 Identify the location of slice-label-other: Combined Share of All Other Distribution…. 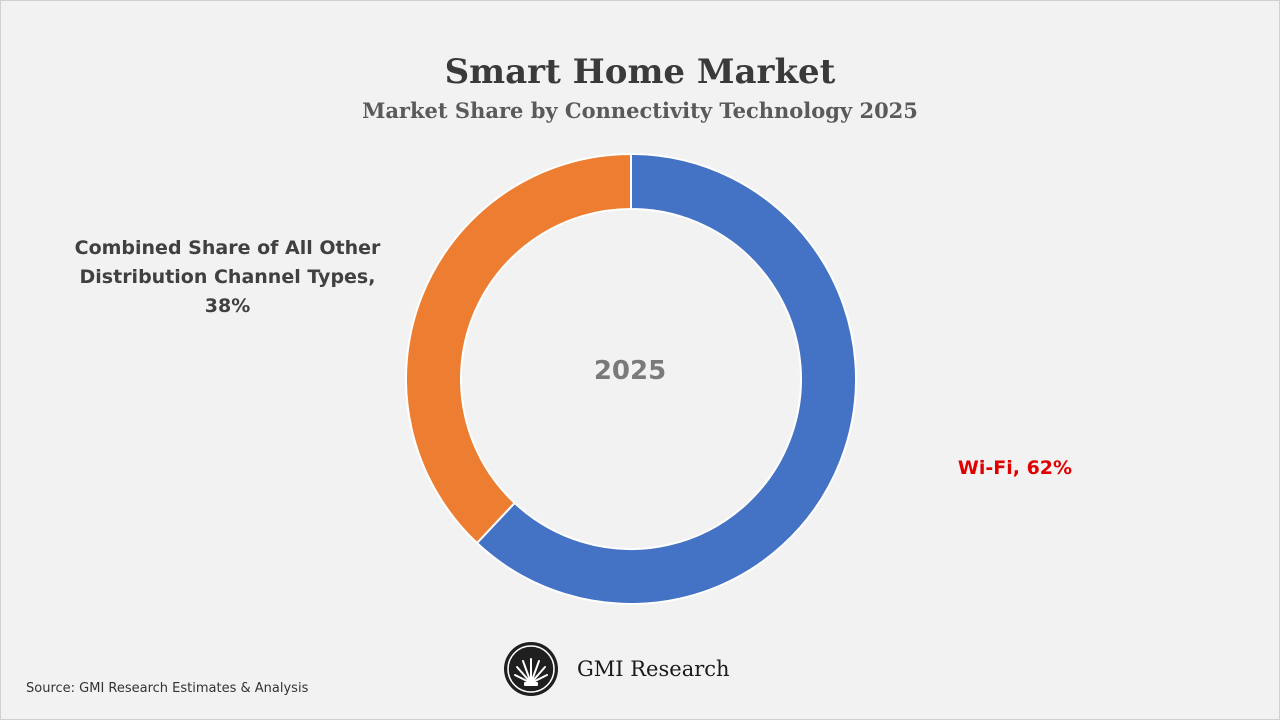
(227, 277).